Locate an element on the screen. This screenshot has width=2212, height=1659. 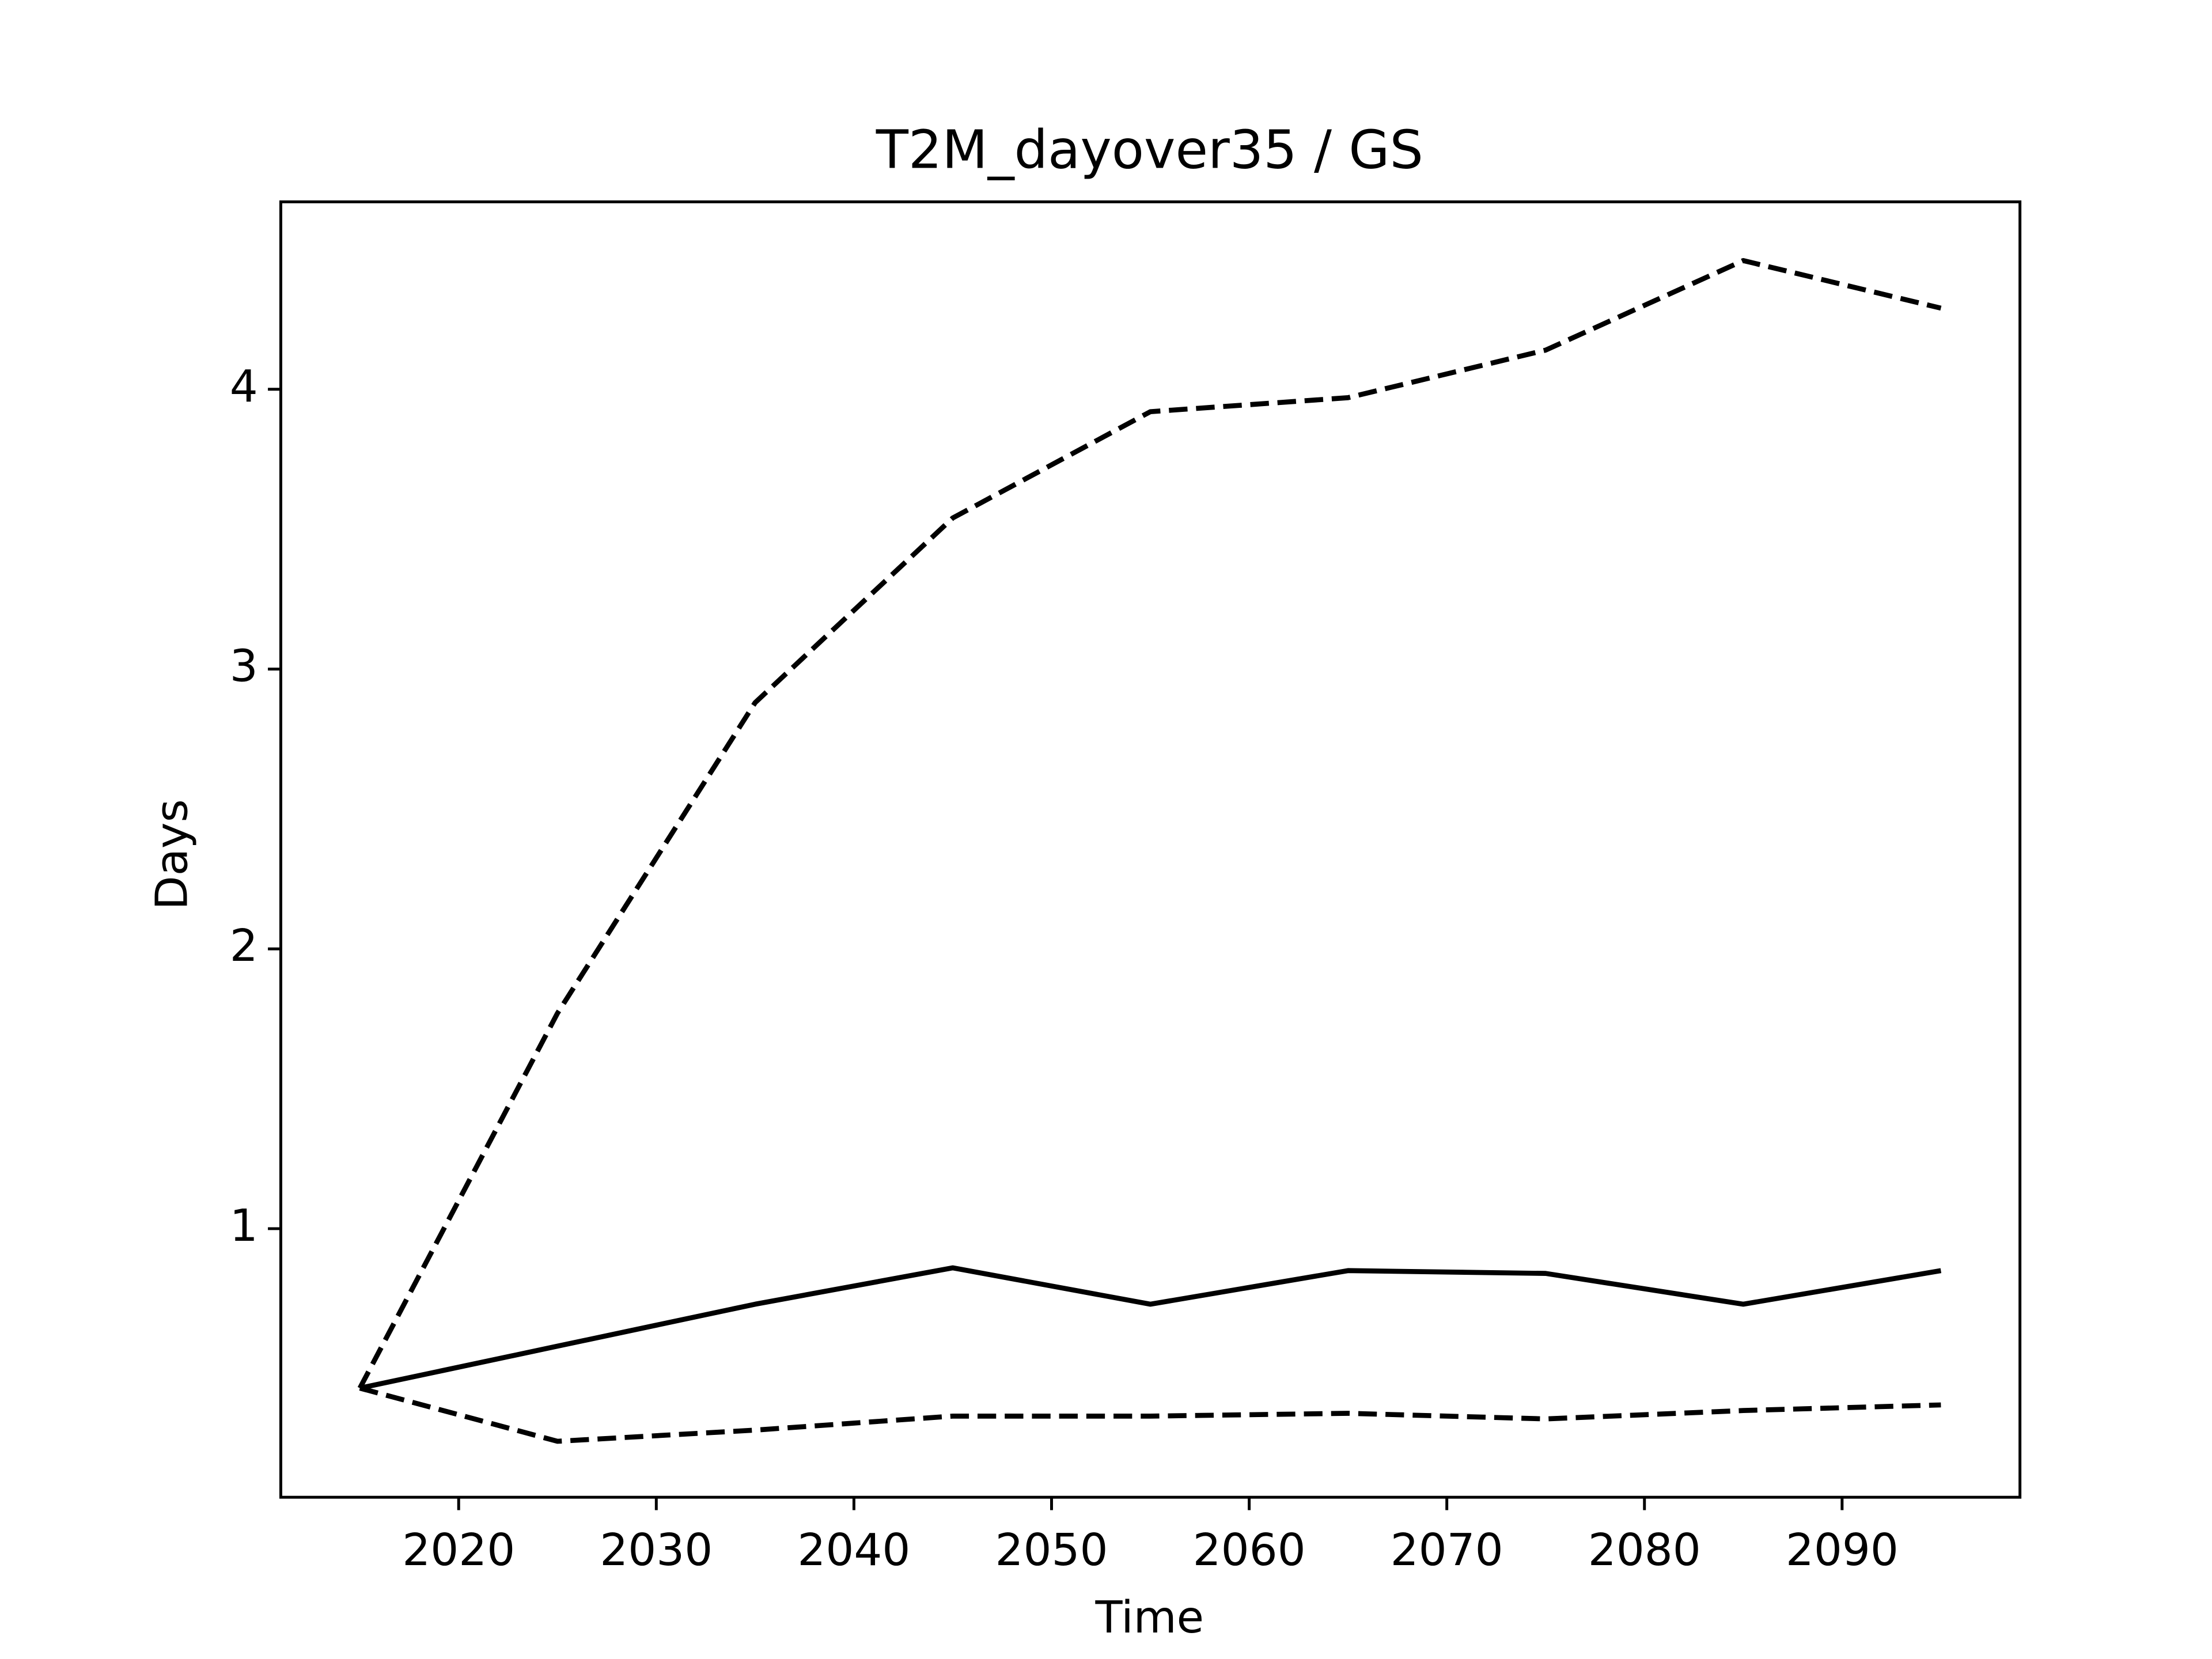
chart-title: T2M_dayover35 / GS is located at coordinates (1149, 149).